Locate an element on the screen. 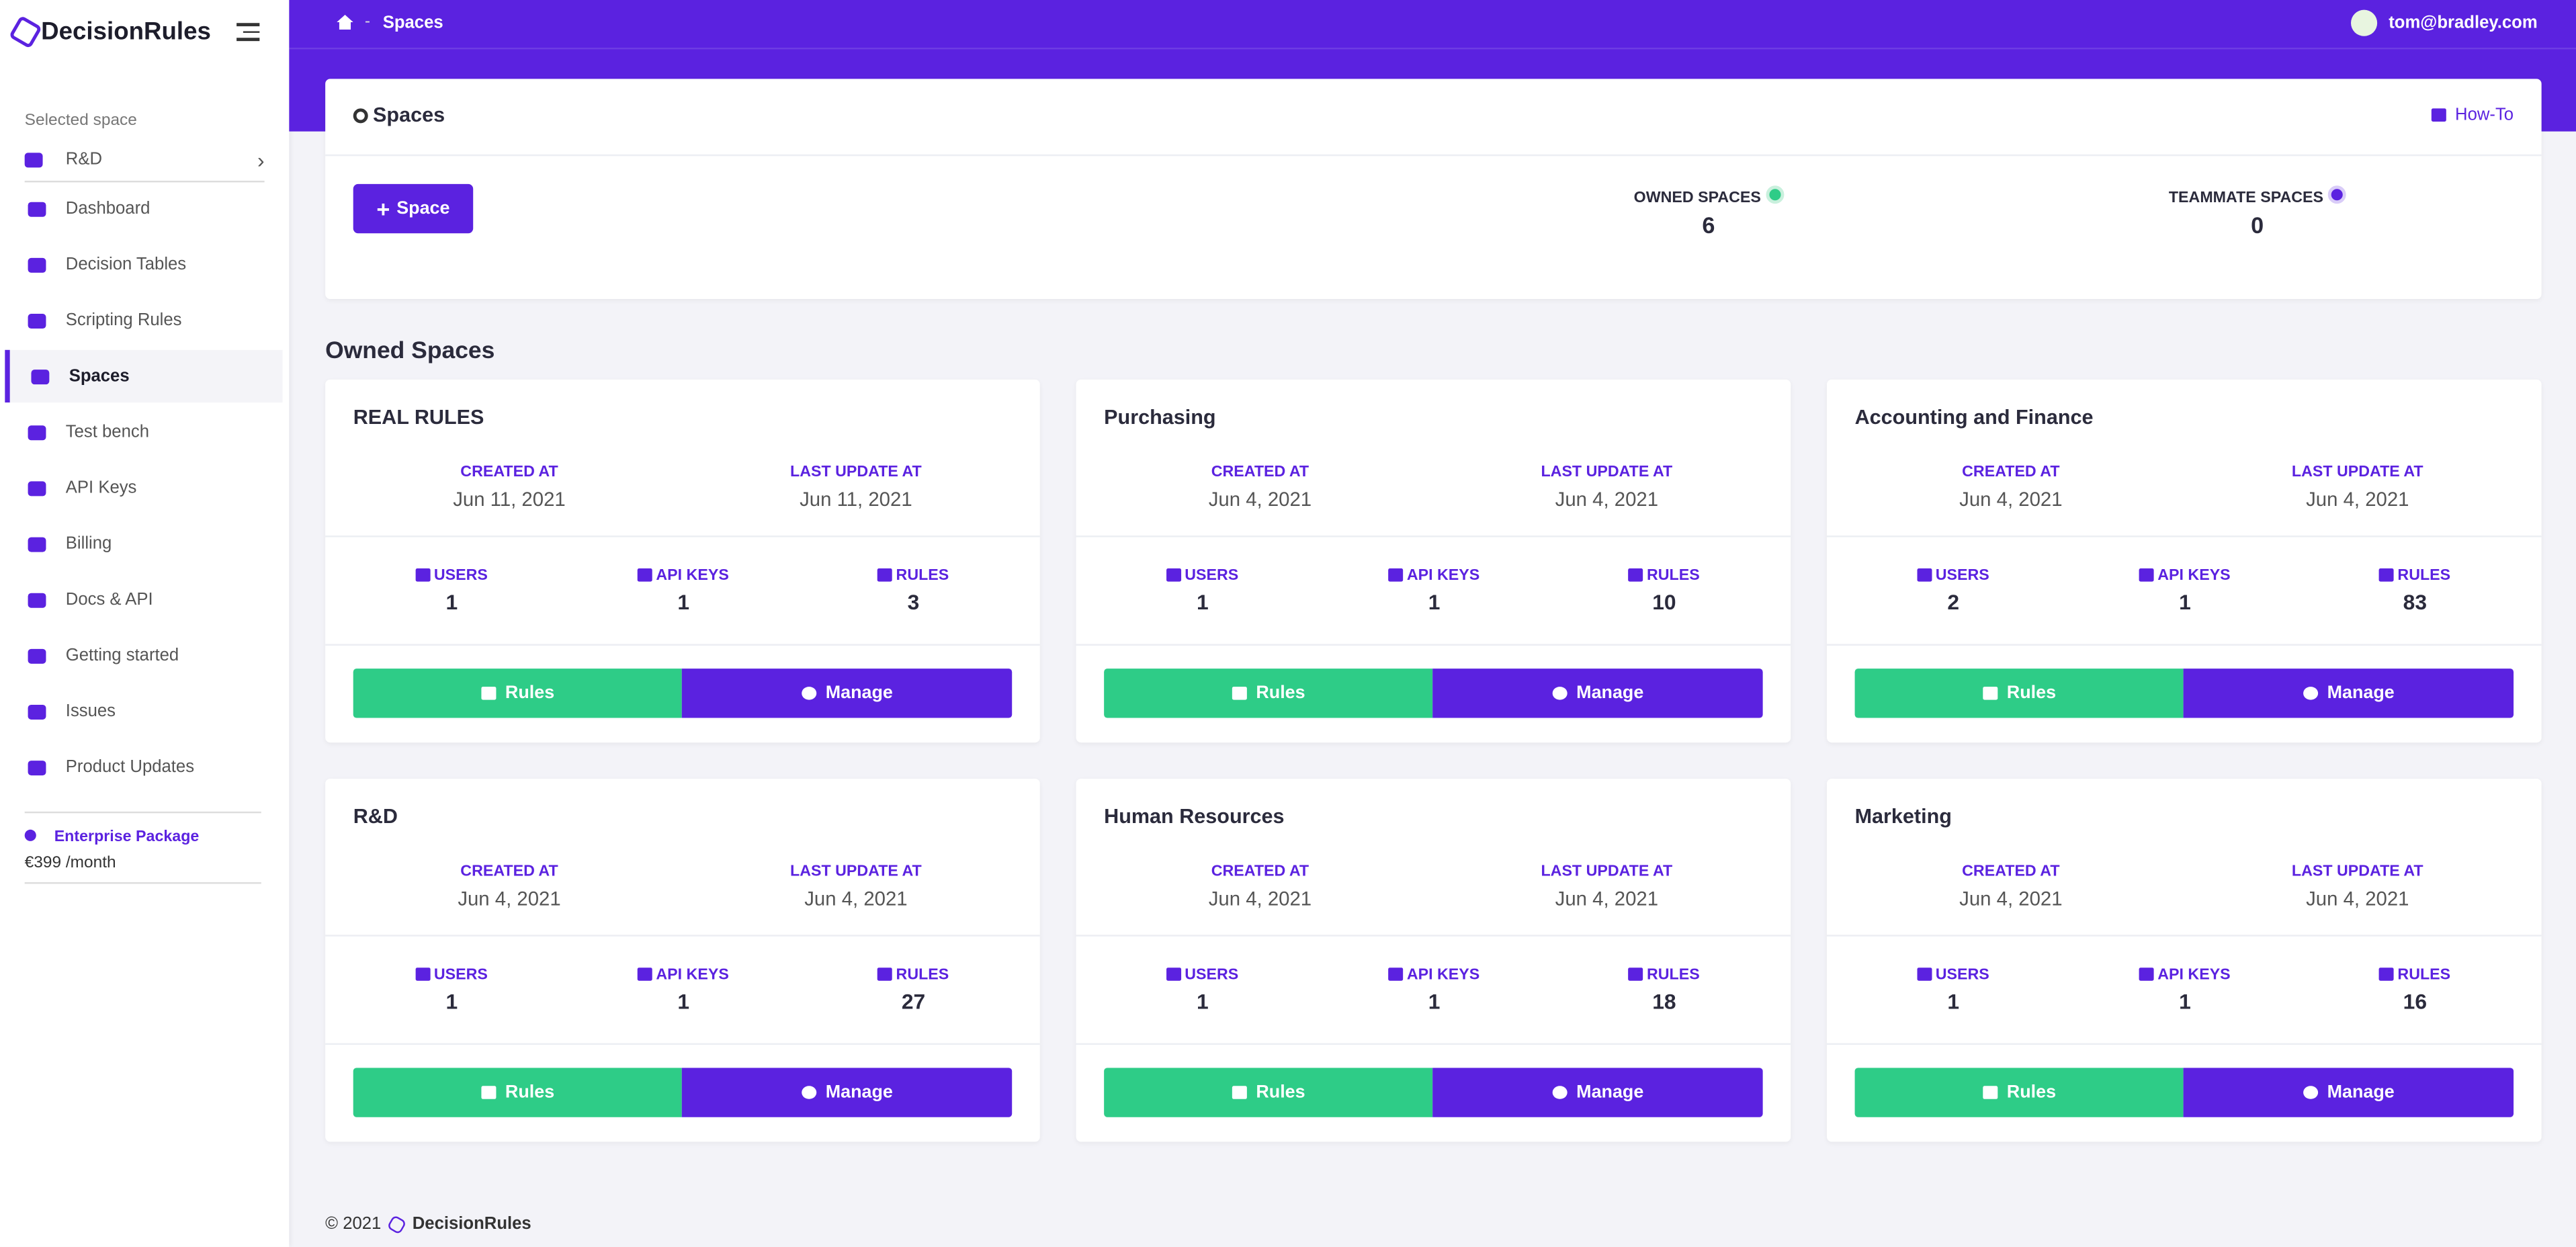 The image size is (2576, 1247). menu-item: Getting started is located at coordinates (143, 655).